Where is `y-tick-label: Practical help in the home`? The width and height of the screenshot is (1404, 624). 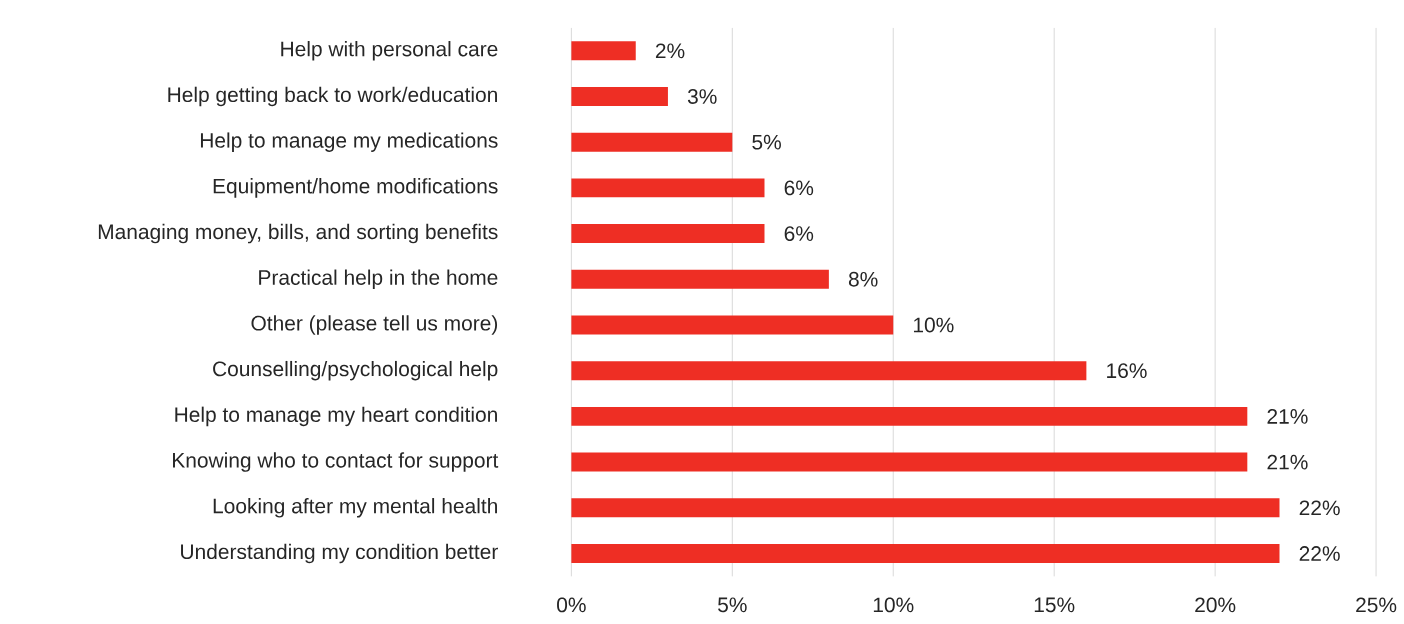
y-tick-label: Practical help in the home is located at coordinates (378, 279).